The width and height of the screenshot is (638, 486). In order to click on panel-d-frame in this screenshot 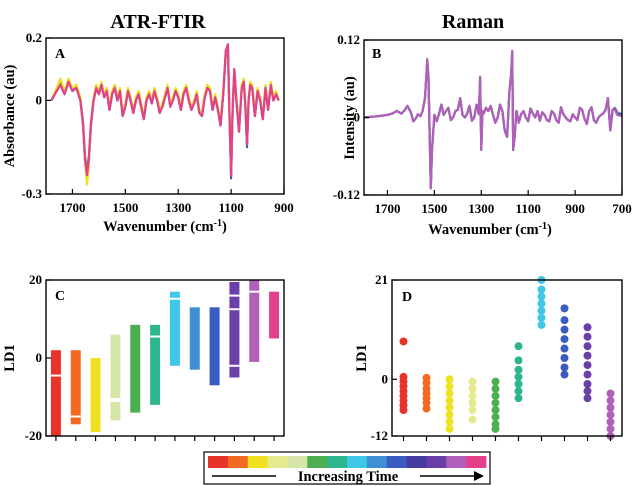, I will do `click(507, 358)`.